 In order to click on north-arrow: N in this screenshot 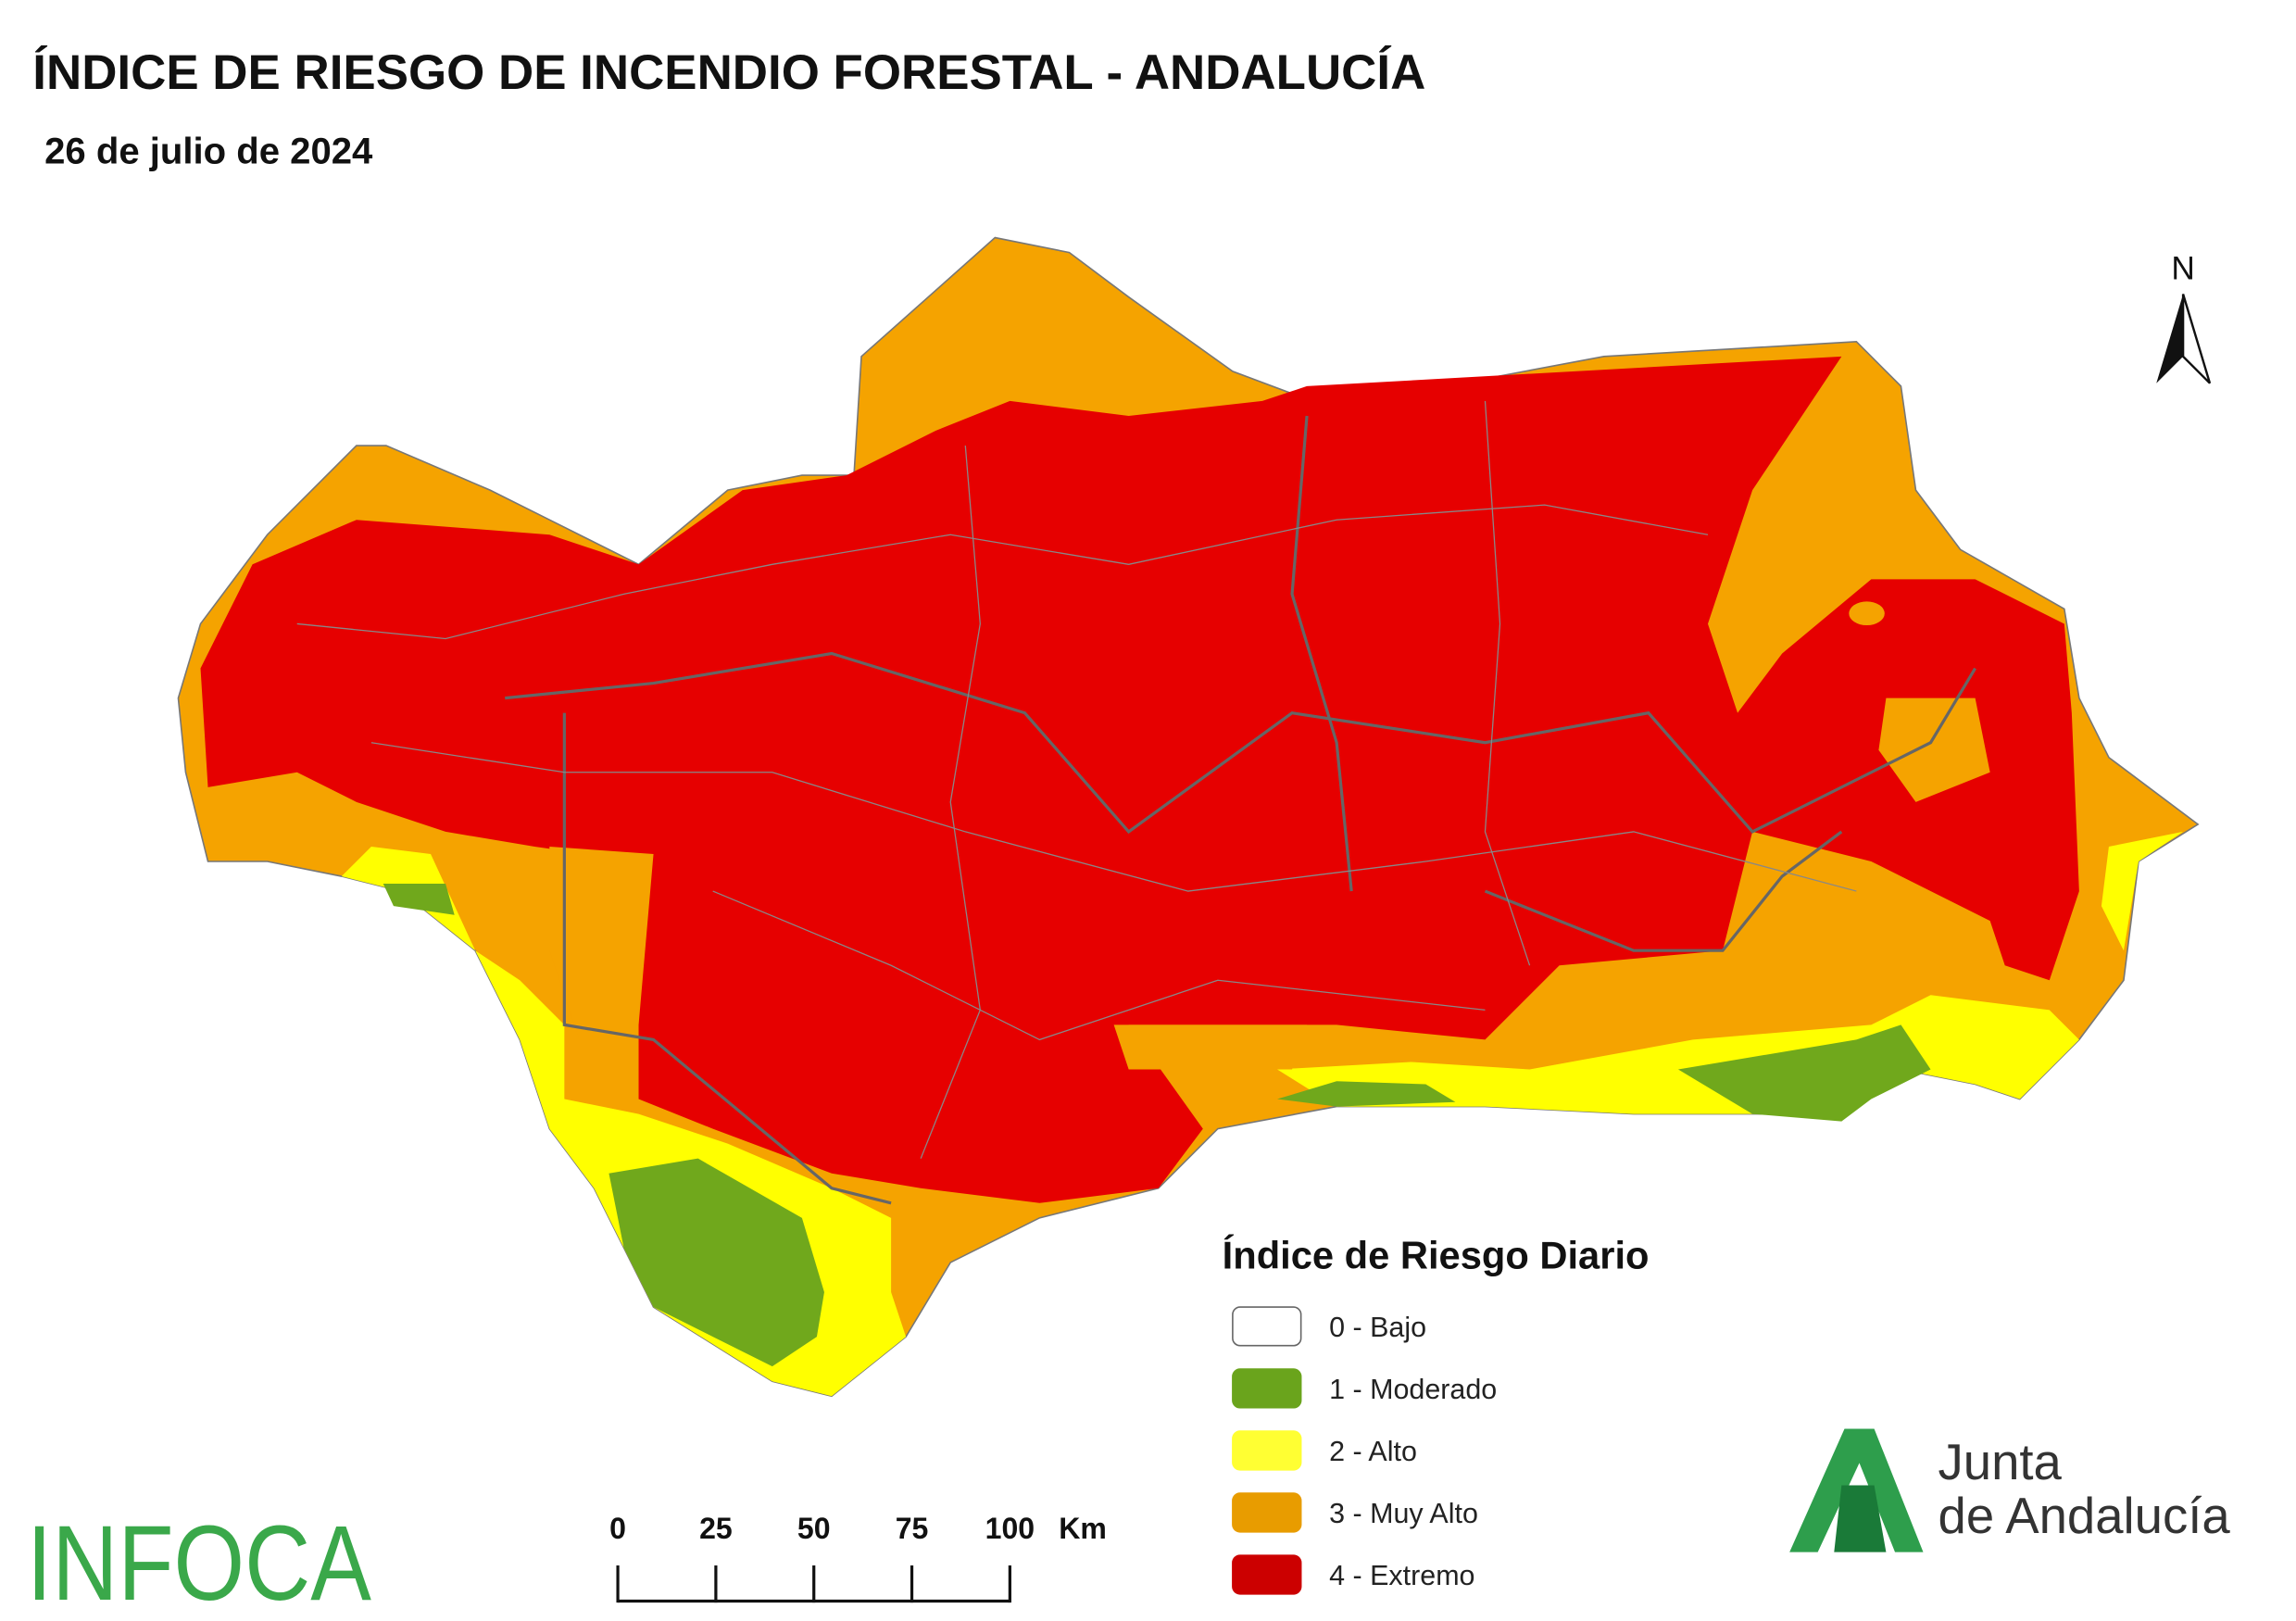, I will do `click(2184, 317)`.